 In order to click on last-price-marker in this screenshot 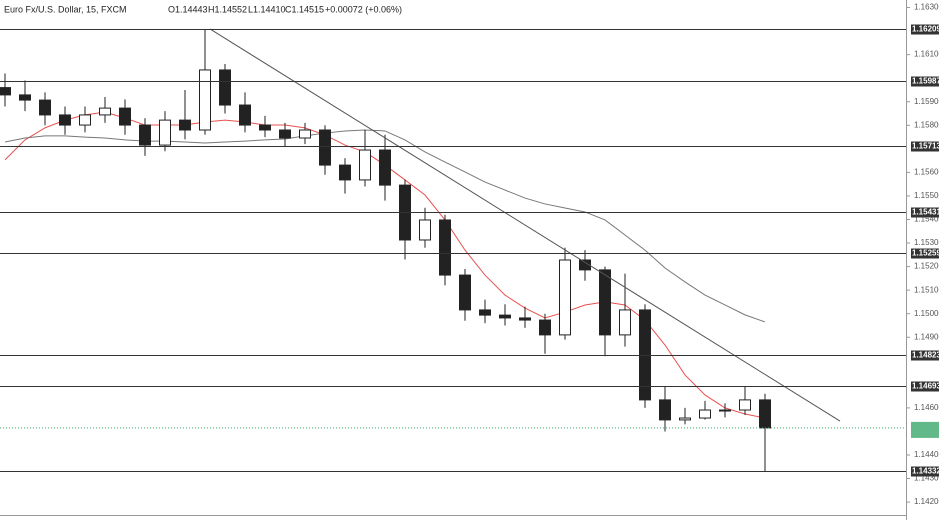, I will do `click(925, 429)`.